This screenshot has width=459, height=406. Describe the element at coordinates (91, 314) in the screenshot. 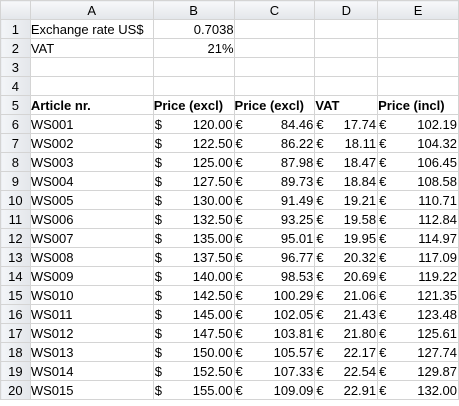

I see `cell-a16: WS011` at that location.